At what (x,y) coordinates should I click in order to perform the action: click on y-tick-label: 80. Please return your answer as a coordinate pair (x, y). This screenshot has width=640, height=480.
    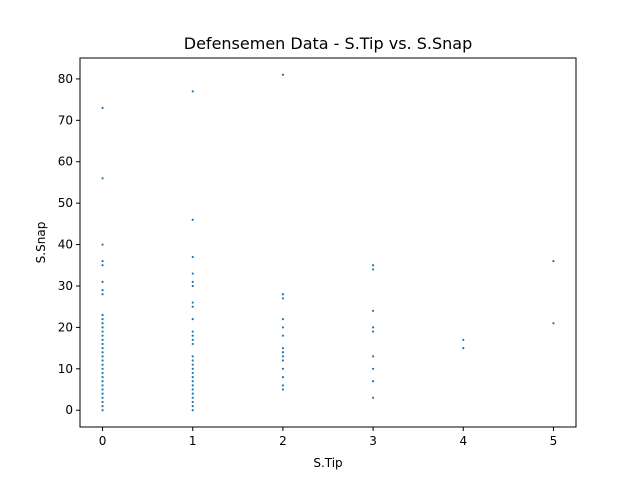
    Looking at the image, I should click on (65, 79).